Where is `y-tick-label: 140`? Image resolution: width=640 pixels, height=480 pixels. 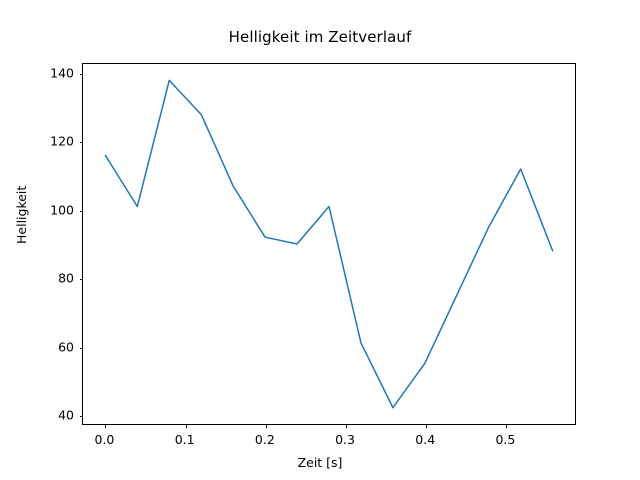
y-tick-label: 140 is located at coordinates (62, 73).